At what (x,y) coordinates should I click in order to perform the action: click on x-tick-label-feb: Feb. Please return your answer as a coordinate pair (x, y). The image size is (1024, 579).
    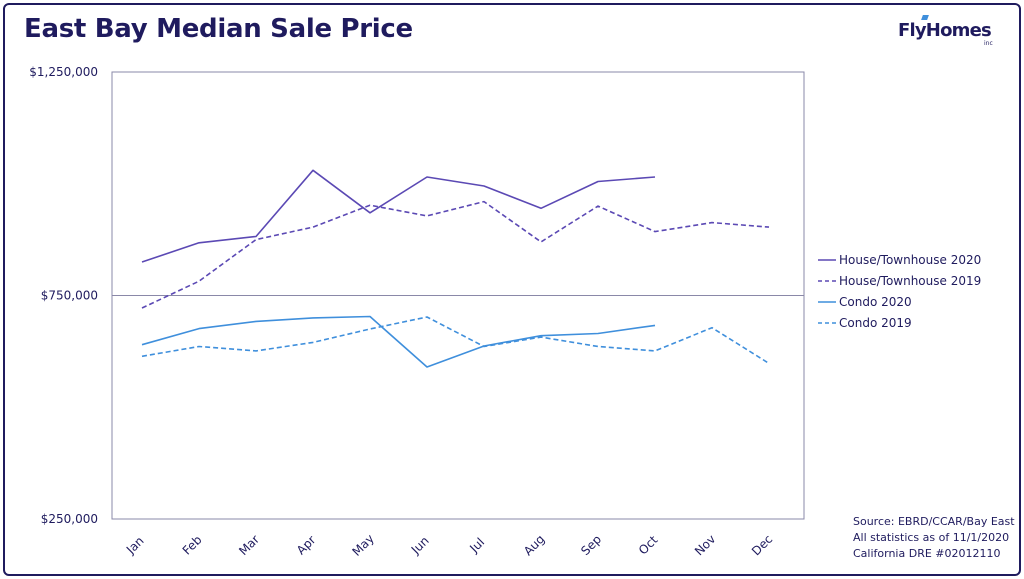
    Looking at the image, I should click on (192, 545).